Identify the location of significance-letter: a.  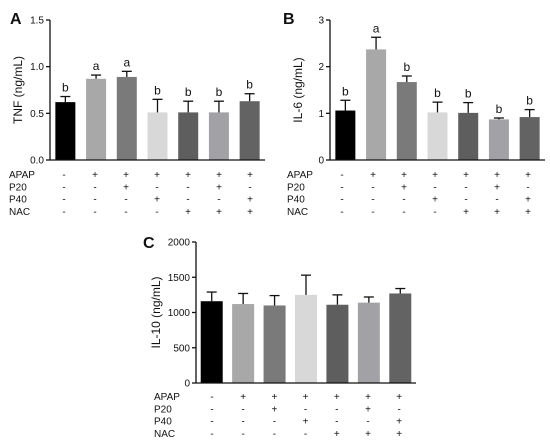
(126, 62).